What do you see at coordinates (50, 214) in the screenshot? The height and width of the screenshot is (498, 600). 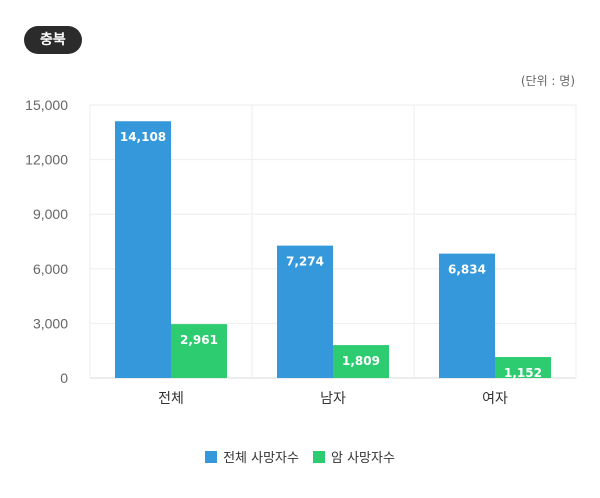 I see `y-tick-label: 9,000` at bounding box center [50, 214].